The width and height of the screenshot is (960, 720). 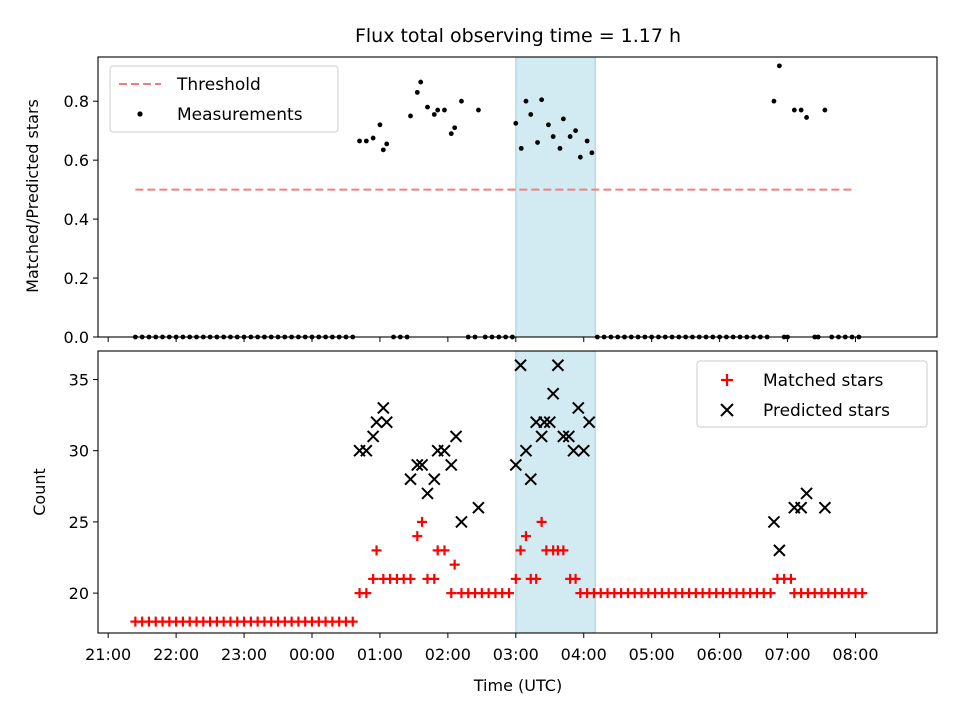 I want to click on bottom-y-tick-label: 35, so click(x=79, y=379).